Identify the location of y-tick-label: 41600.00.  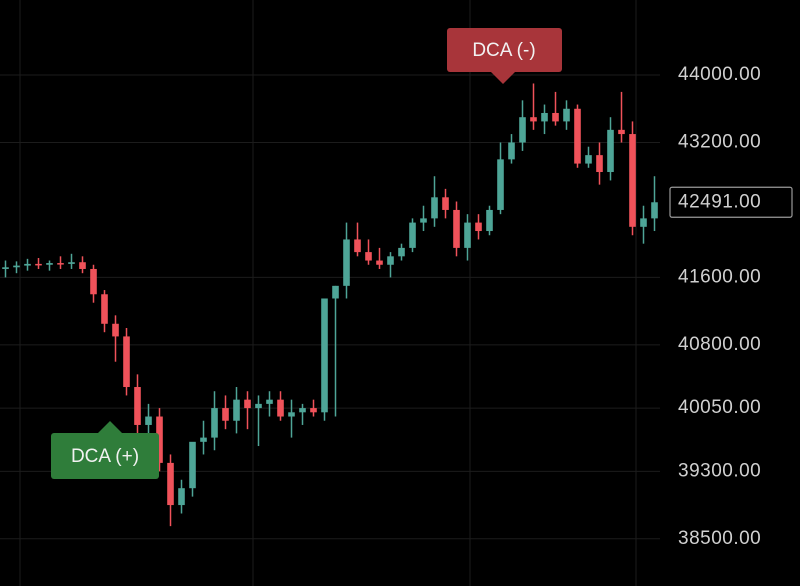
(719, 276).